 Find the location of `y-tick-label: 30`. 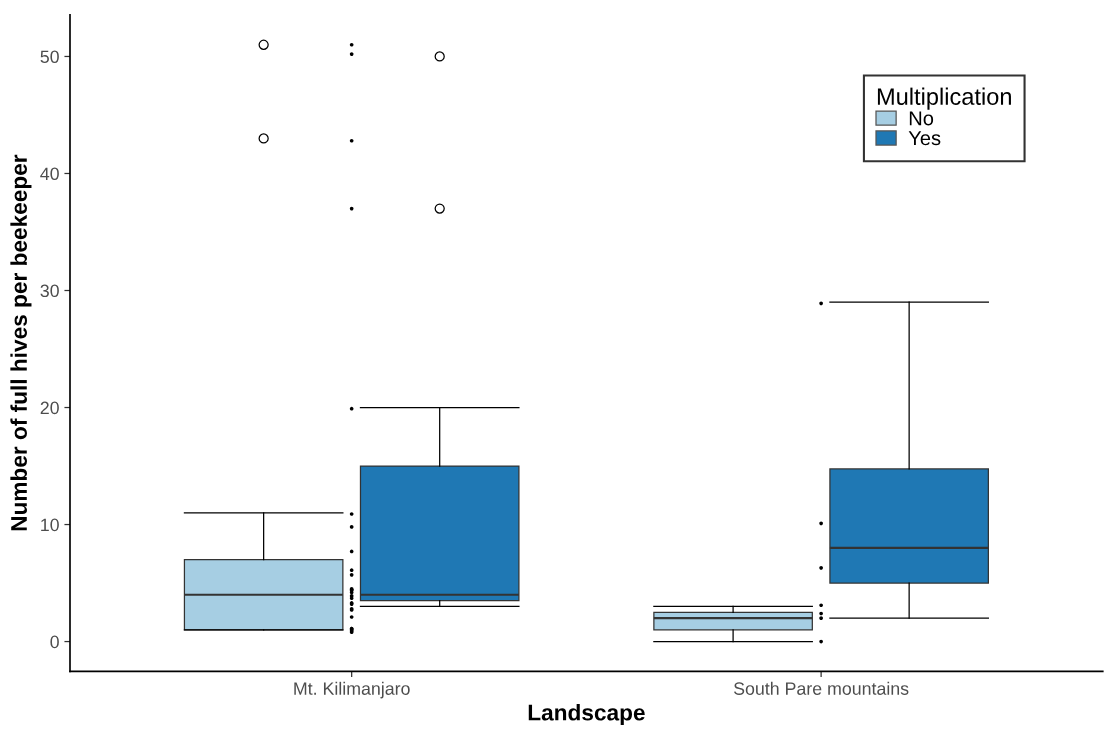

y-tick-label: 30 is located at coordinates (49, 291).